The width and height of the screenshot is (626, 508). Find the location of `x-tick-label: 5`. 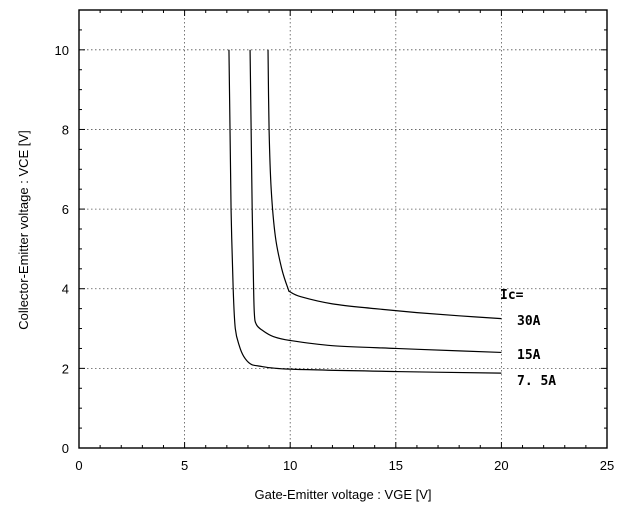

x-tick-label: 5 is located at coordinates (184, 465).